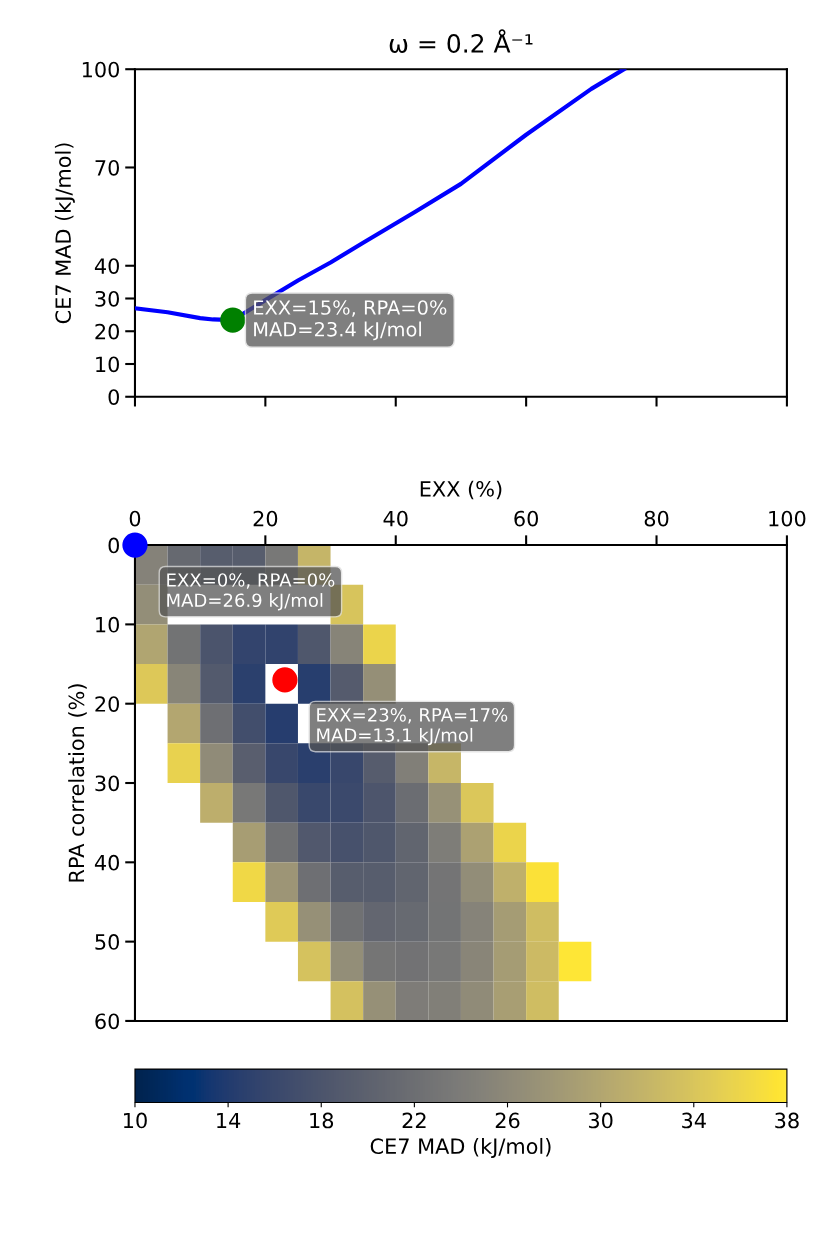 The height and width of the screenshot is (1236, 818). What do you see at coordinates (107, 167) in the screenshot?
I see `y-tick-label: 70` at bounding box center [107, 167].